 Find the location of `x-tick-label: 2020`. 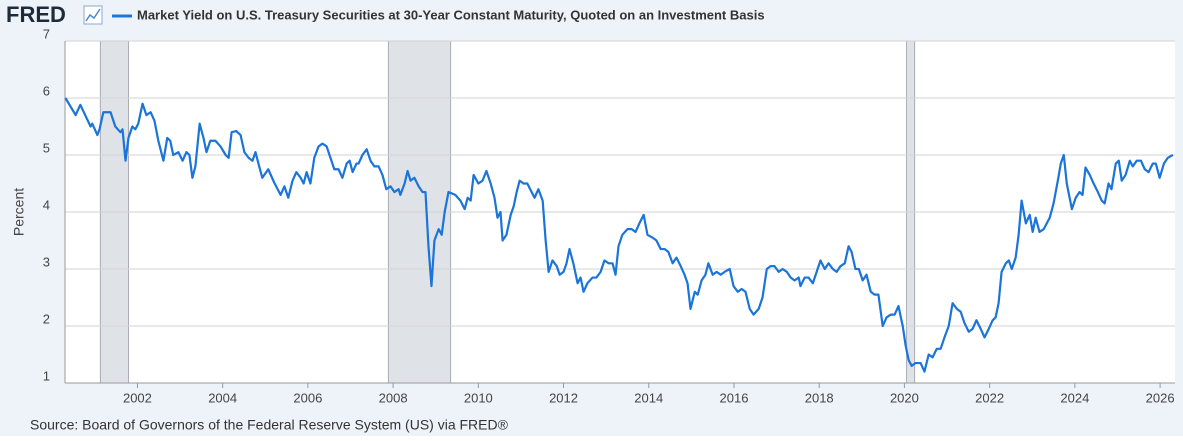

x-tick-label: 2020 is located at coordinates (904, 397).